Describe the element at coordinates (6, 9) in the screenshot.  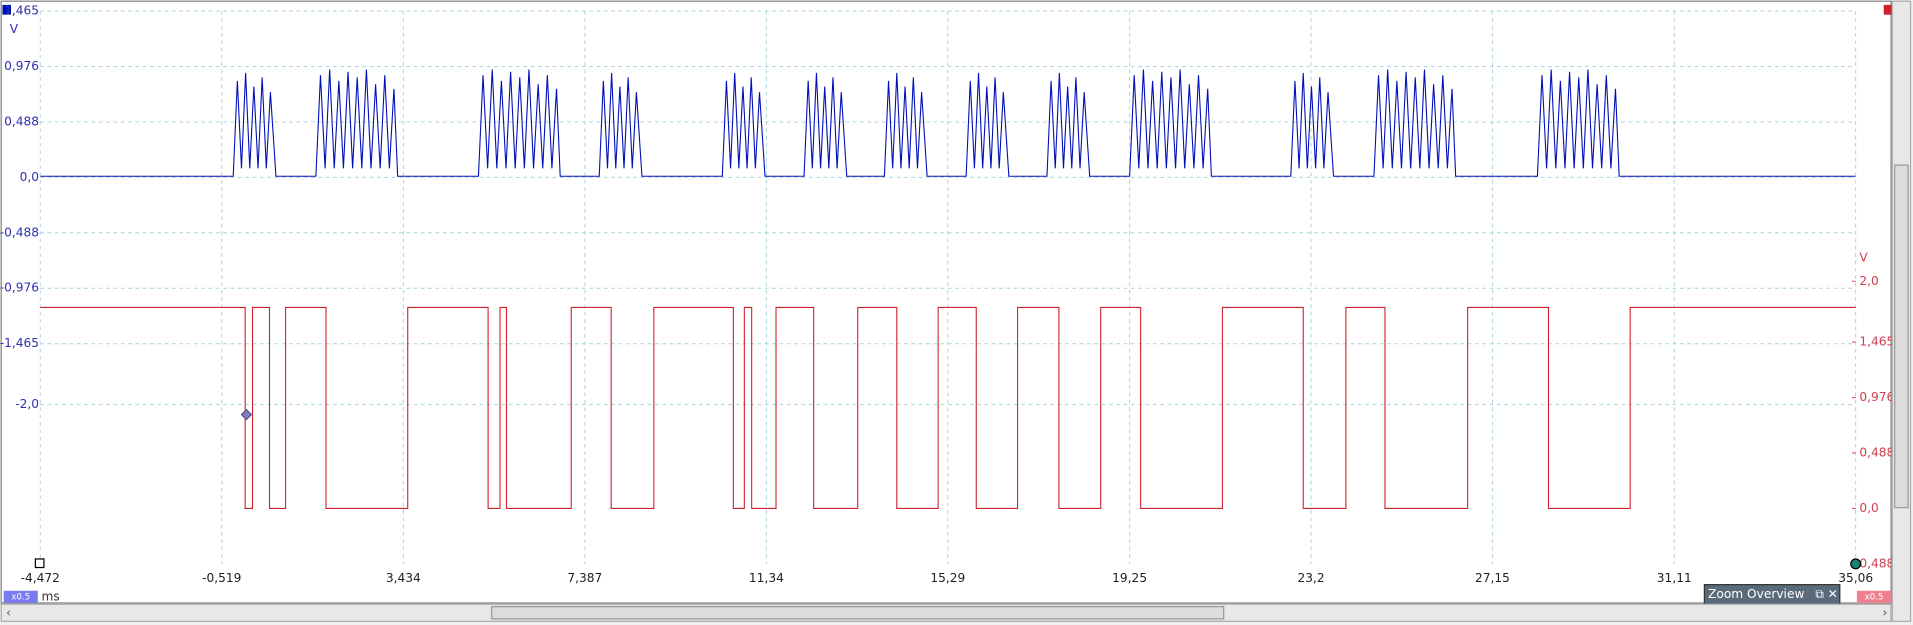
I see `channel-a-flag` at that location.